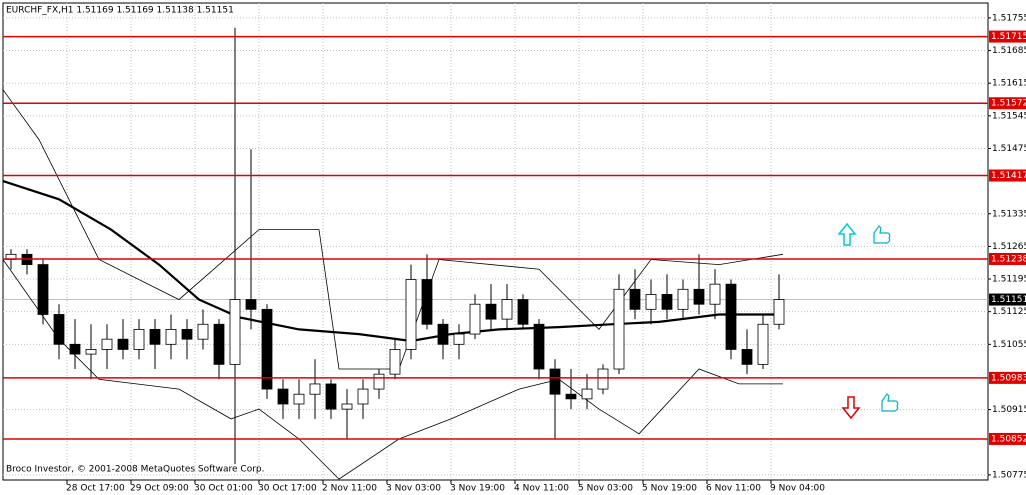 The height and width of the screenshot is (495, 1026). I want to click on level-label: 1.50983, so click(1008, 378).